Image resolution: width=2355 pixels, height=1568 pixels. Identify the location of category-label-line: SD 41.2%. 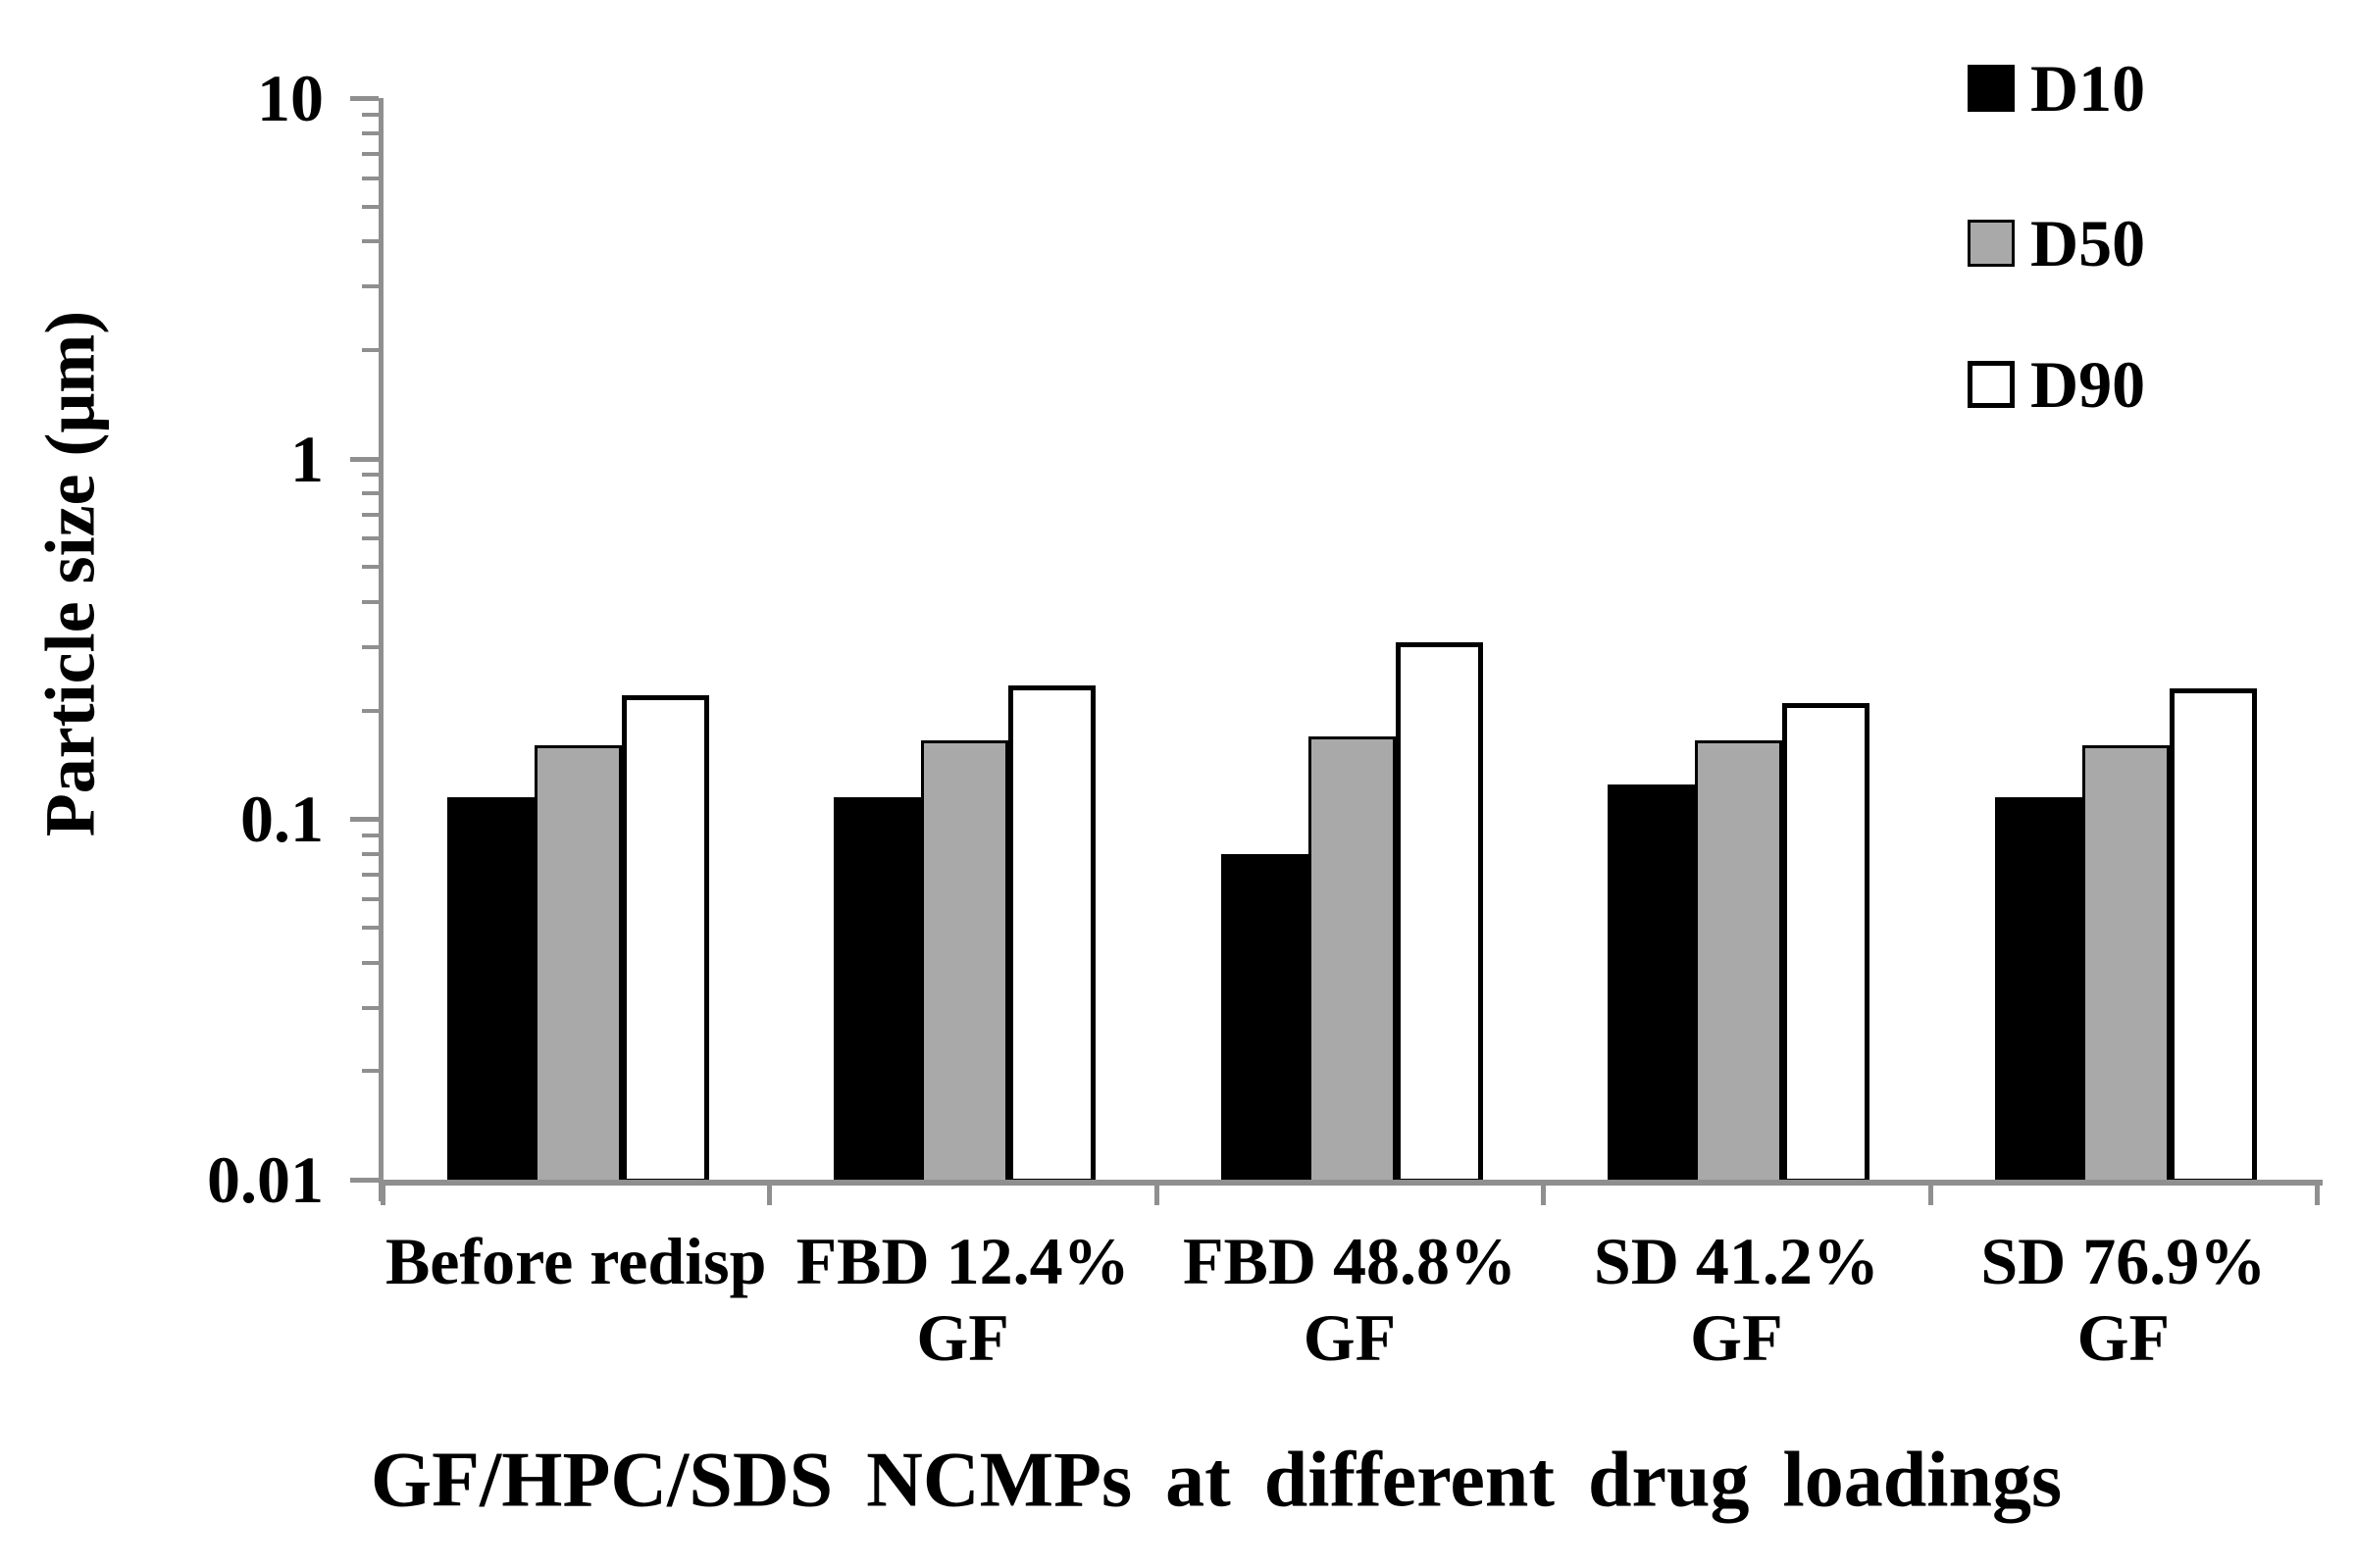
(1736, 1261).